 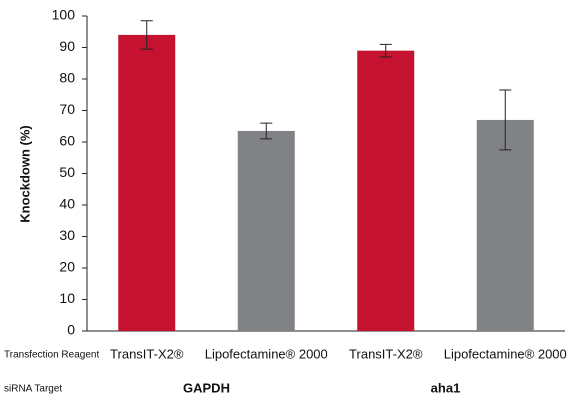 What do you see at coordinates (446, 387) in the screenshot?
I see `group-label: aha1` at bounding box center [446, 387].